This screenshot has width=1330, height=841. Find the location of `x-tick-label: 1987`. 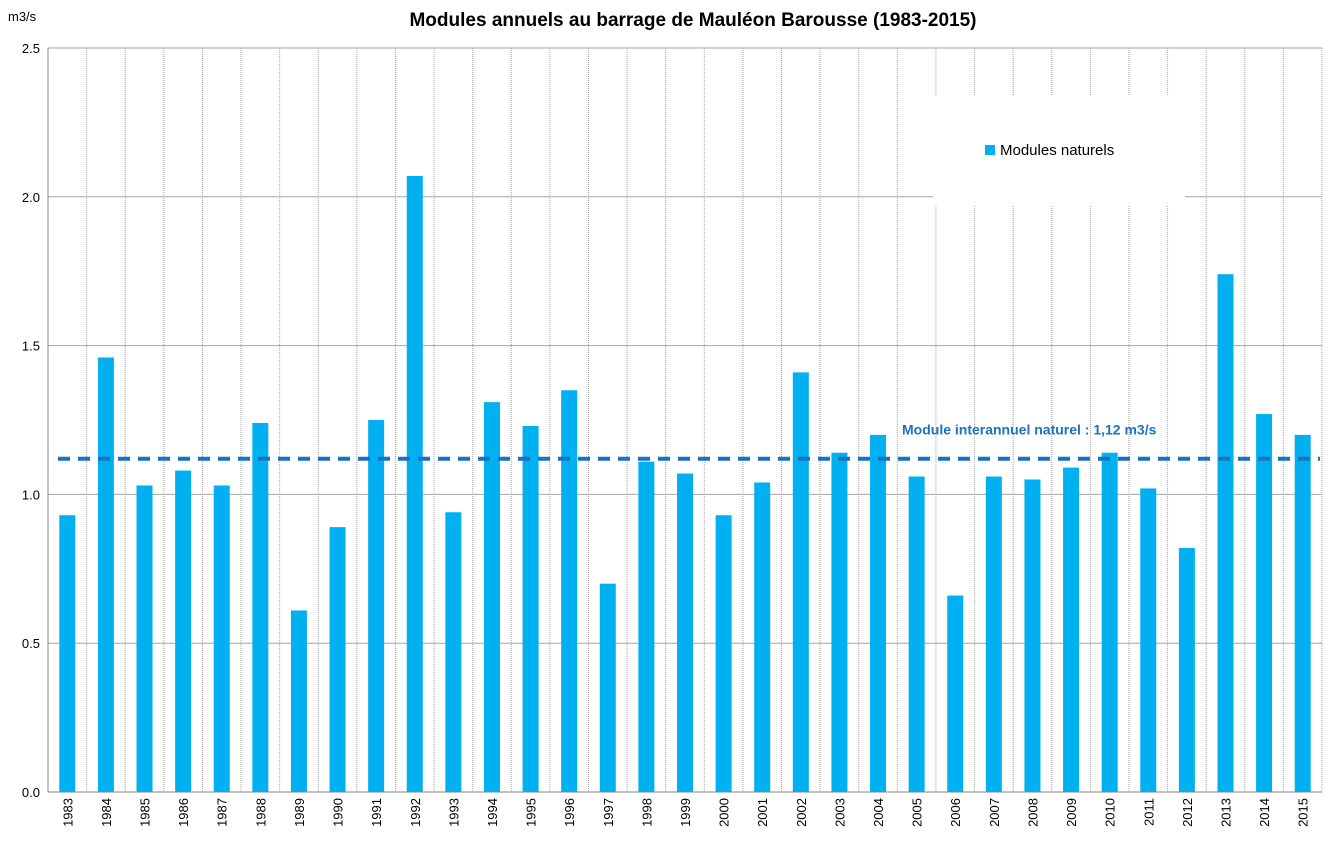

x-tick-label: 1987 is located at coordinates (222, 812).